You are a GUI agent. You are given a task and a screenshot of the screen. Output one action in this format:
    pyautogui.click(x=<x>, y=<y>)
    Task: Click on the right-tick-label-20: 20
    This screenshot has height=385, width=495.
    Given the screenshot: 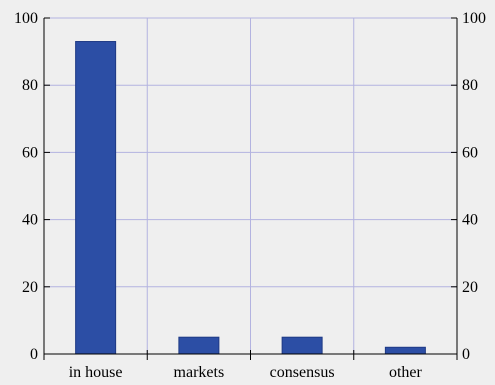 What is the action you would take?
    pyautogui.click(x=470, y=287)
    